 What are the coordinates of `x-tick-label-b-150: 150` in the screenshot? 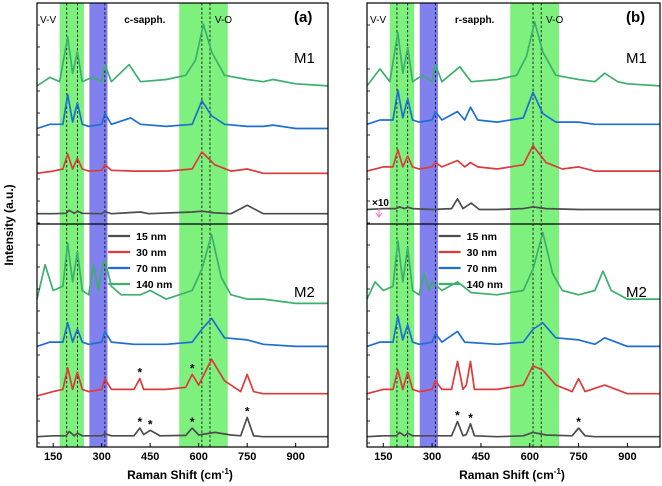 It's located at (383, 457).